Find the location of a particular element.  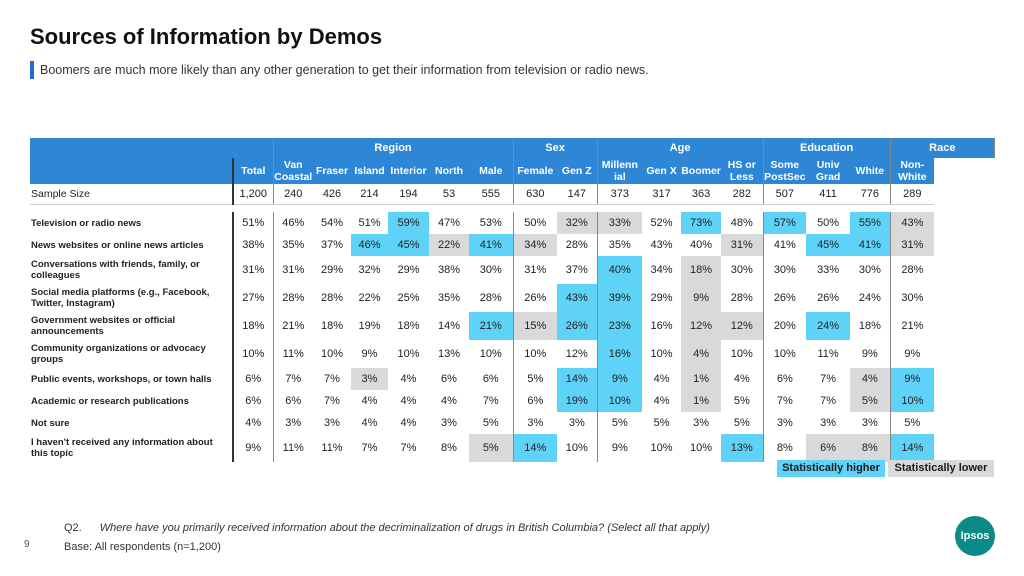

sample-size-cell: 282 is located at coordinates (742, 194).